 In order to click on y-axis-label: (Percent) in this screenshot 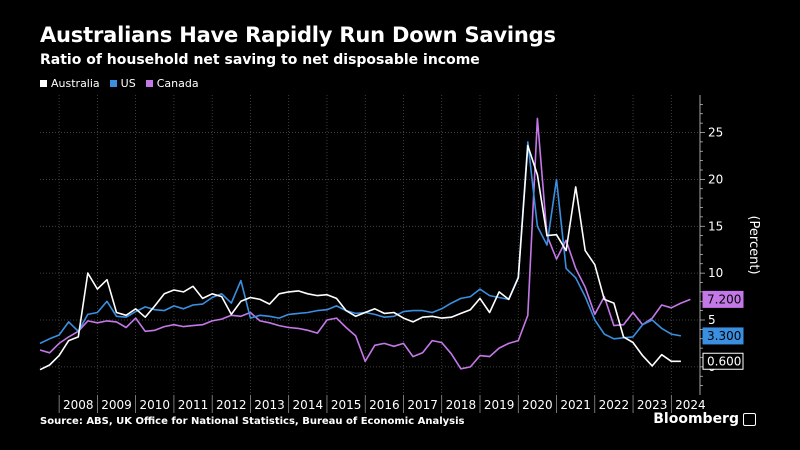, I will do `click(753, 244)`.